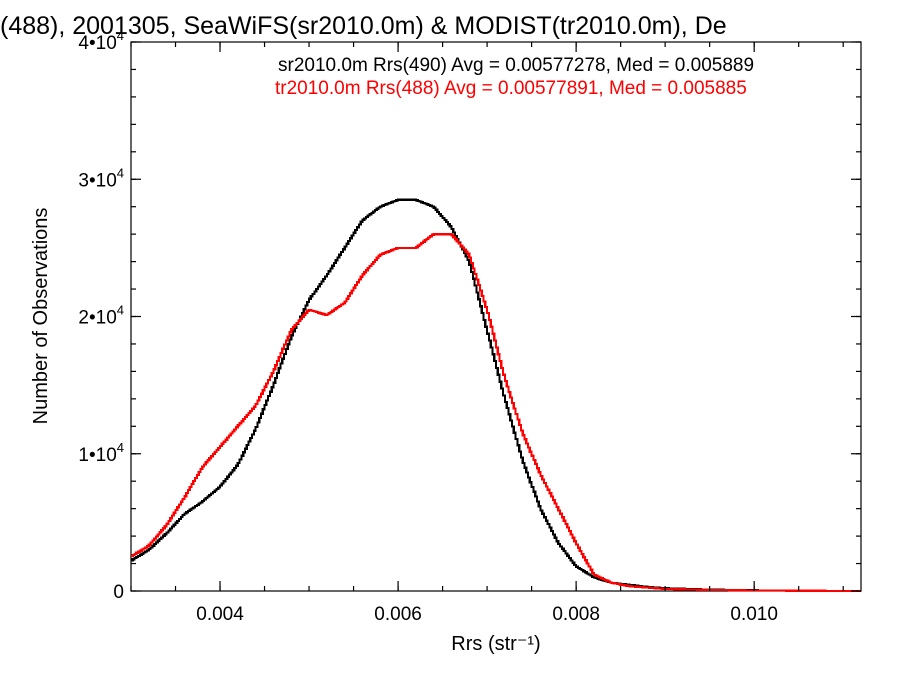  I want to click on x-axis-label: Rrs (str⁻¹), so click(495, 644).